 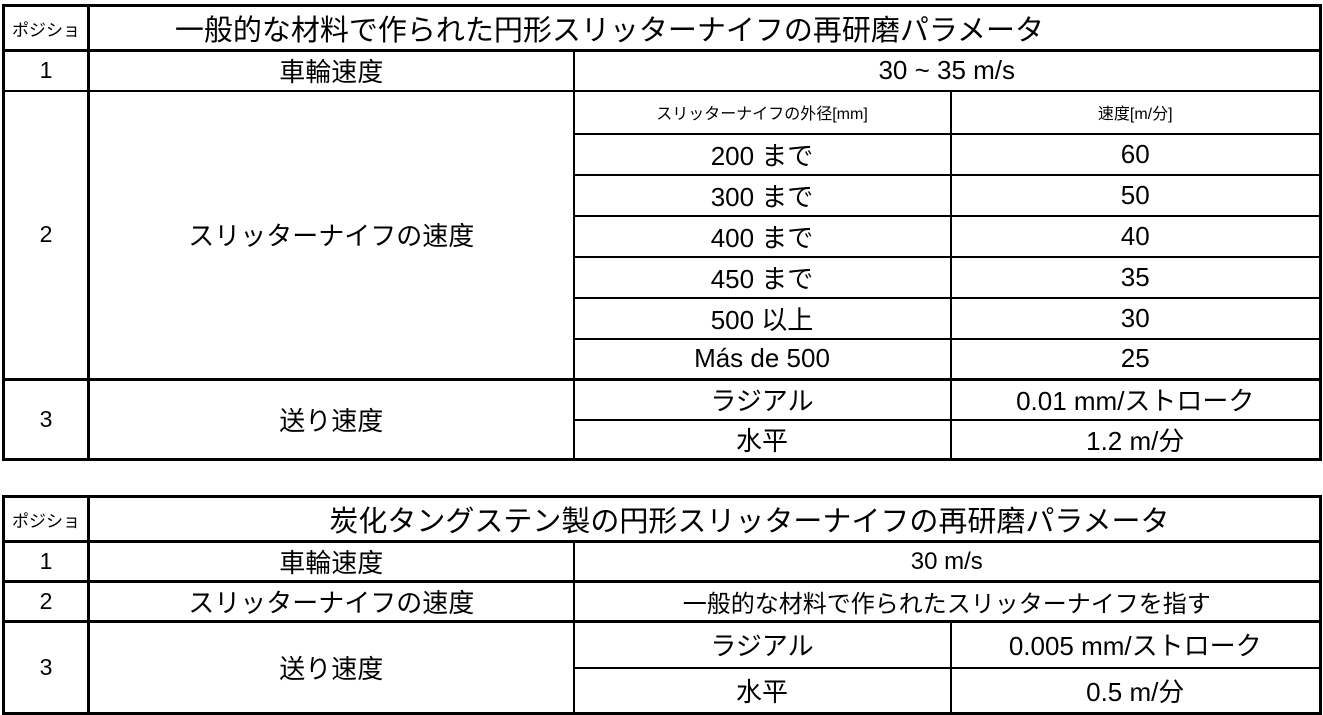 What do you see at coordinates (1135, 318) in the screenshot?
I see `speed-cell: 30` at bounding box center [1135, 318].